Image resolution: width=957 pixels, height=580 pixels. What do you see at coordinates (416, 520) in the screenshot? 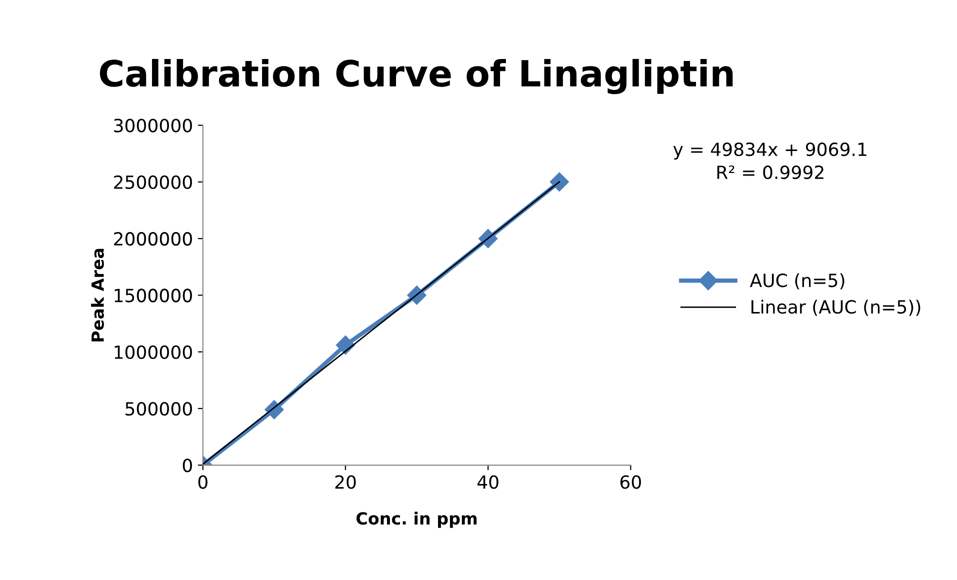
I see `x-axis-title: Conc. in ppm` at bounding box center [416, 520].